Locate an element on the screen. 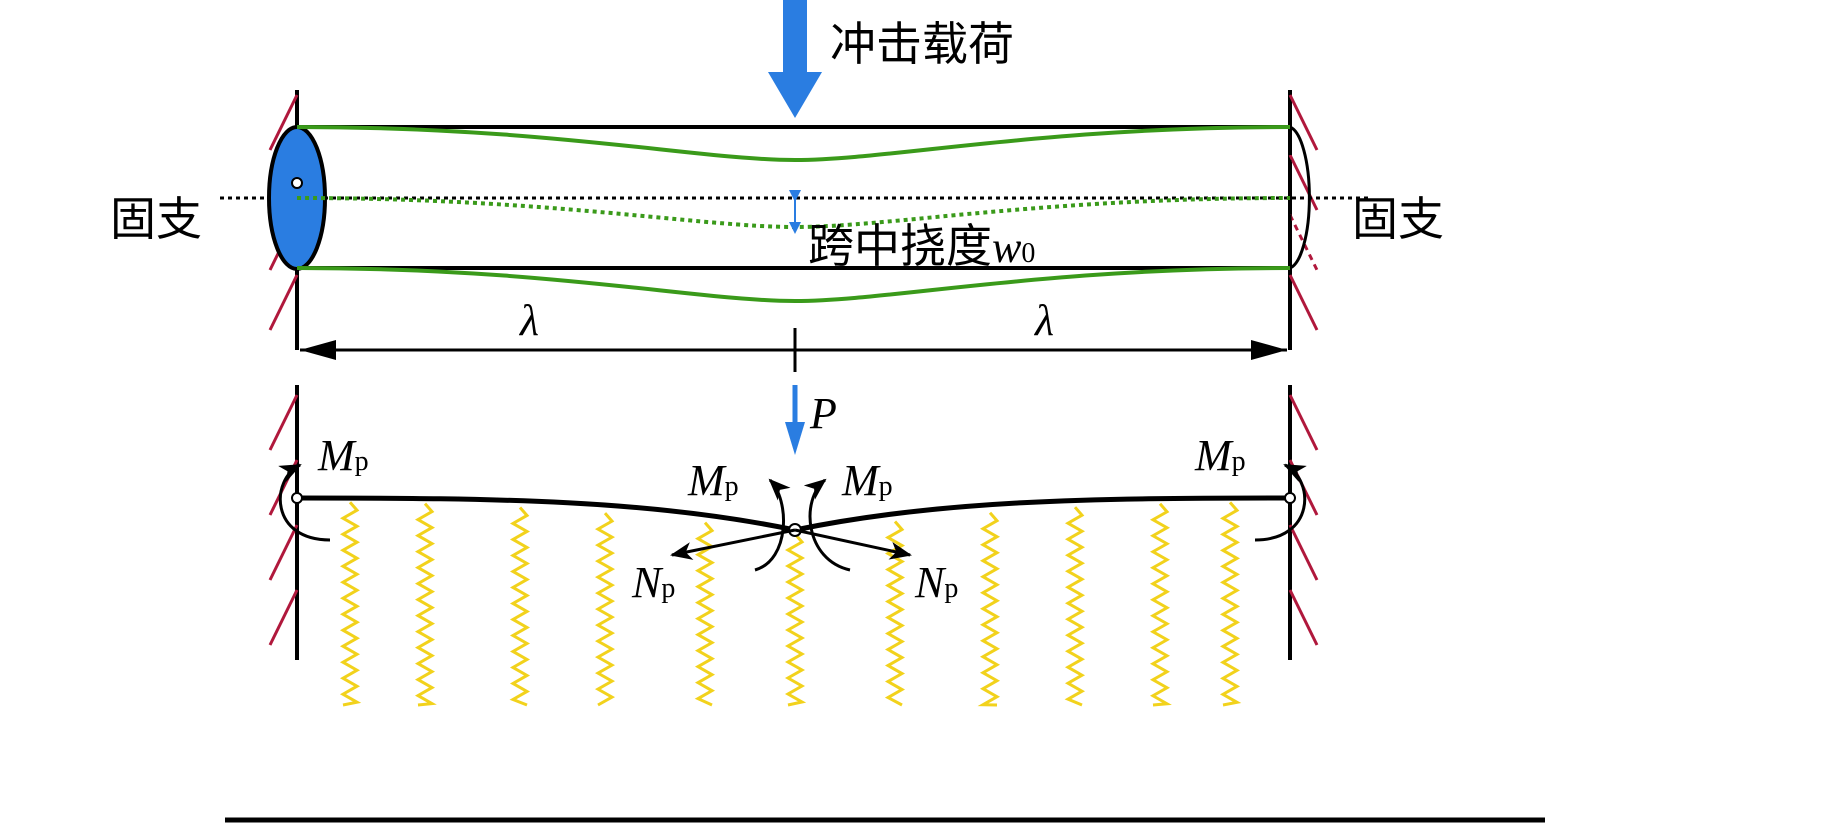 The height and width of the screenshot is (836, 1843). Mp-right-label: Mp is located at coordinates (1220, 455).